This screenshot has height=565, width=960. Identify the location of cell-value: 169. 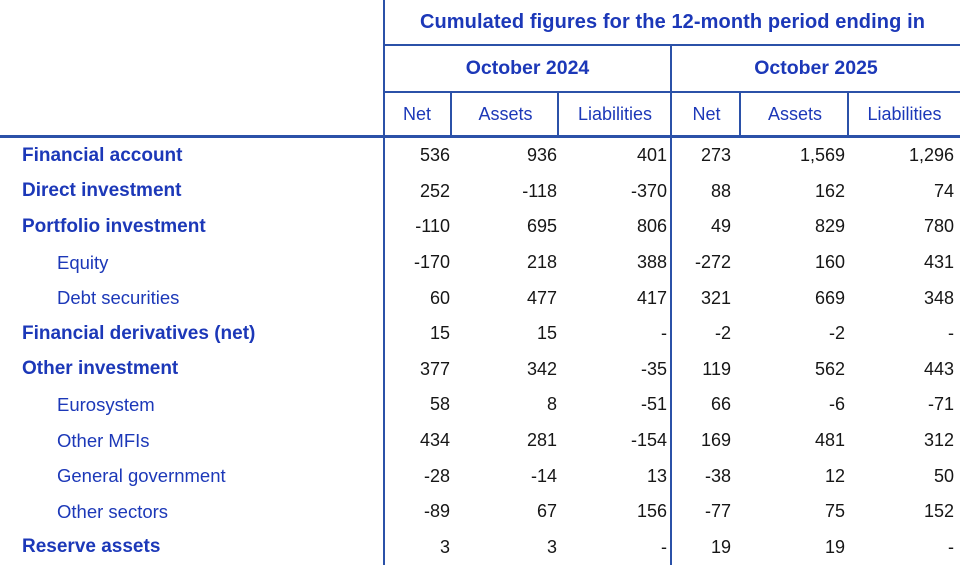
(715, 440).